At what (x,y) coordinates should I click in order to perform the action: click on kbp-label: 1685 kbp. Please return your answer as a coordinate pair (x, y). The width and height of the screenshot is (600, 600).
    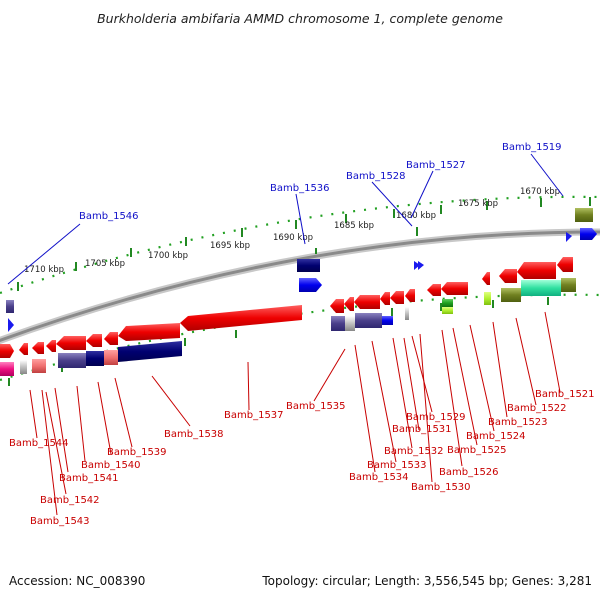
    Looking at the image, I should click on (354, 226).